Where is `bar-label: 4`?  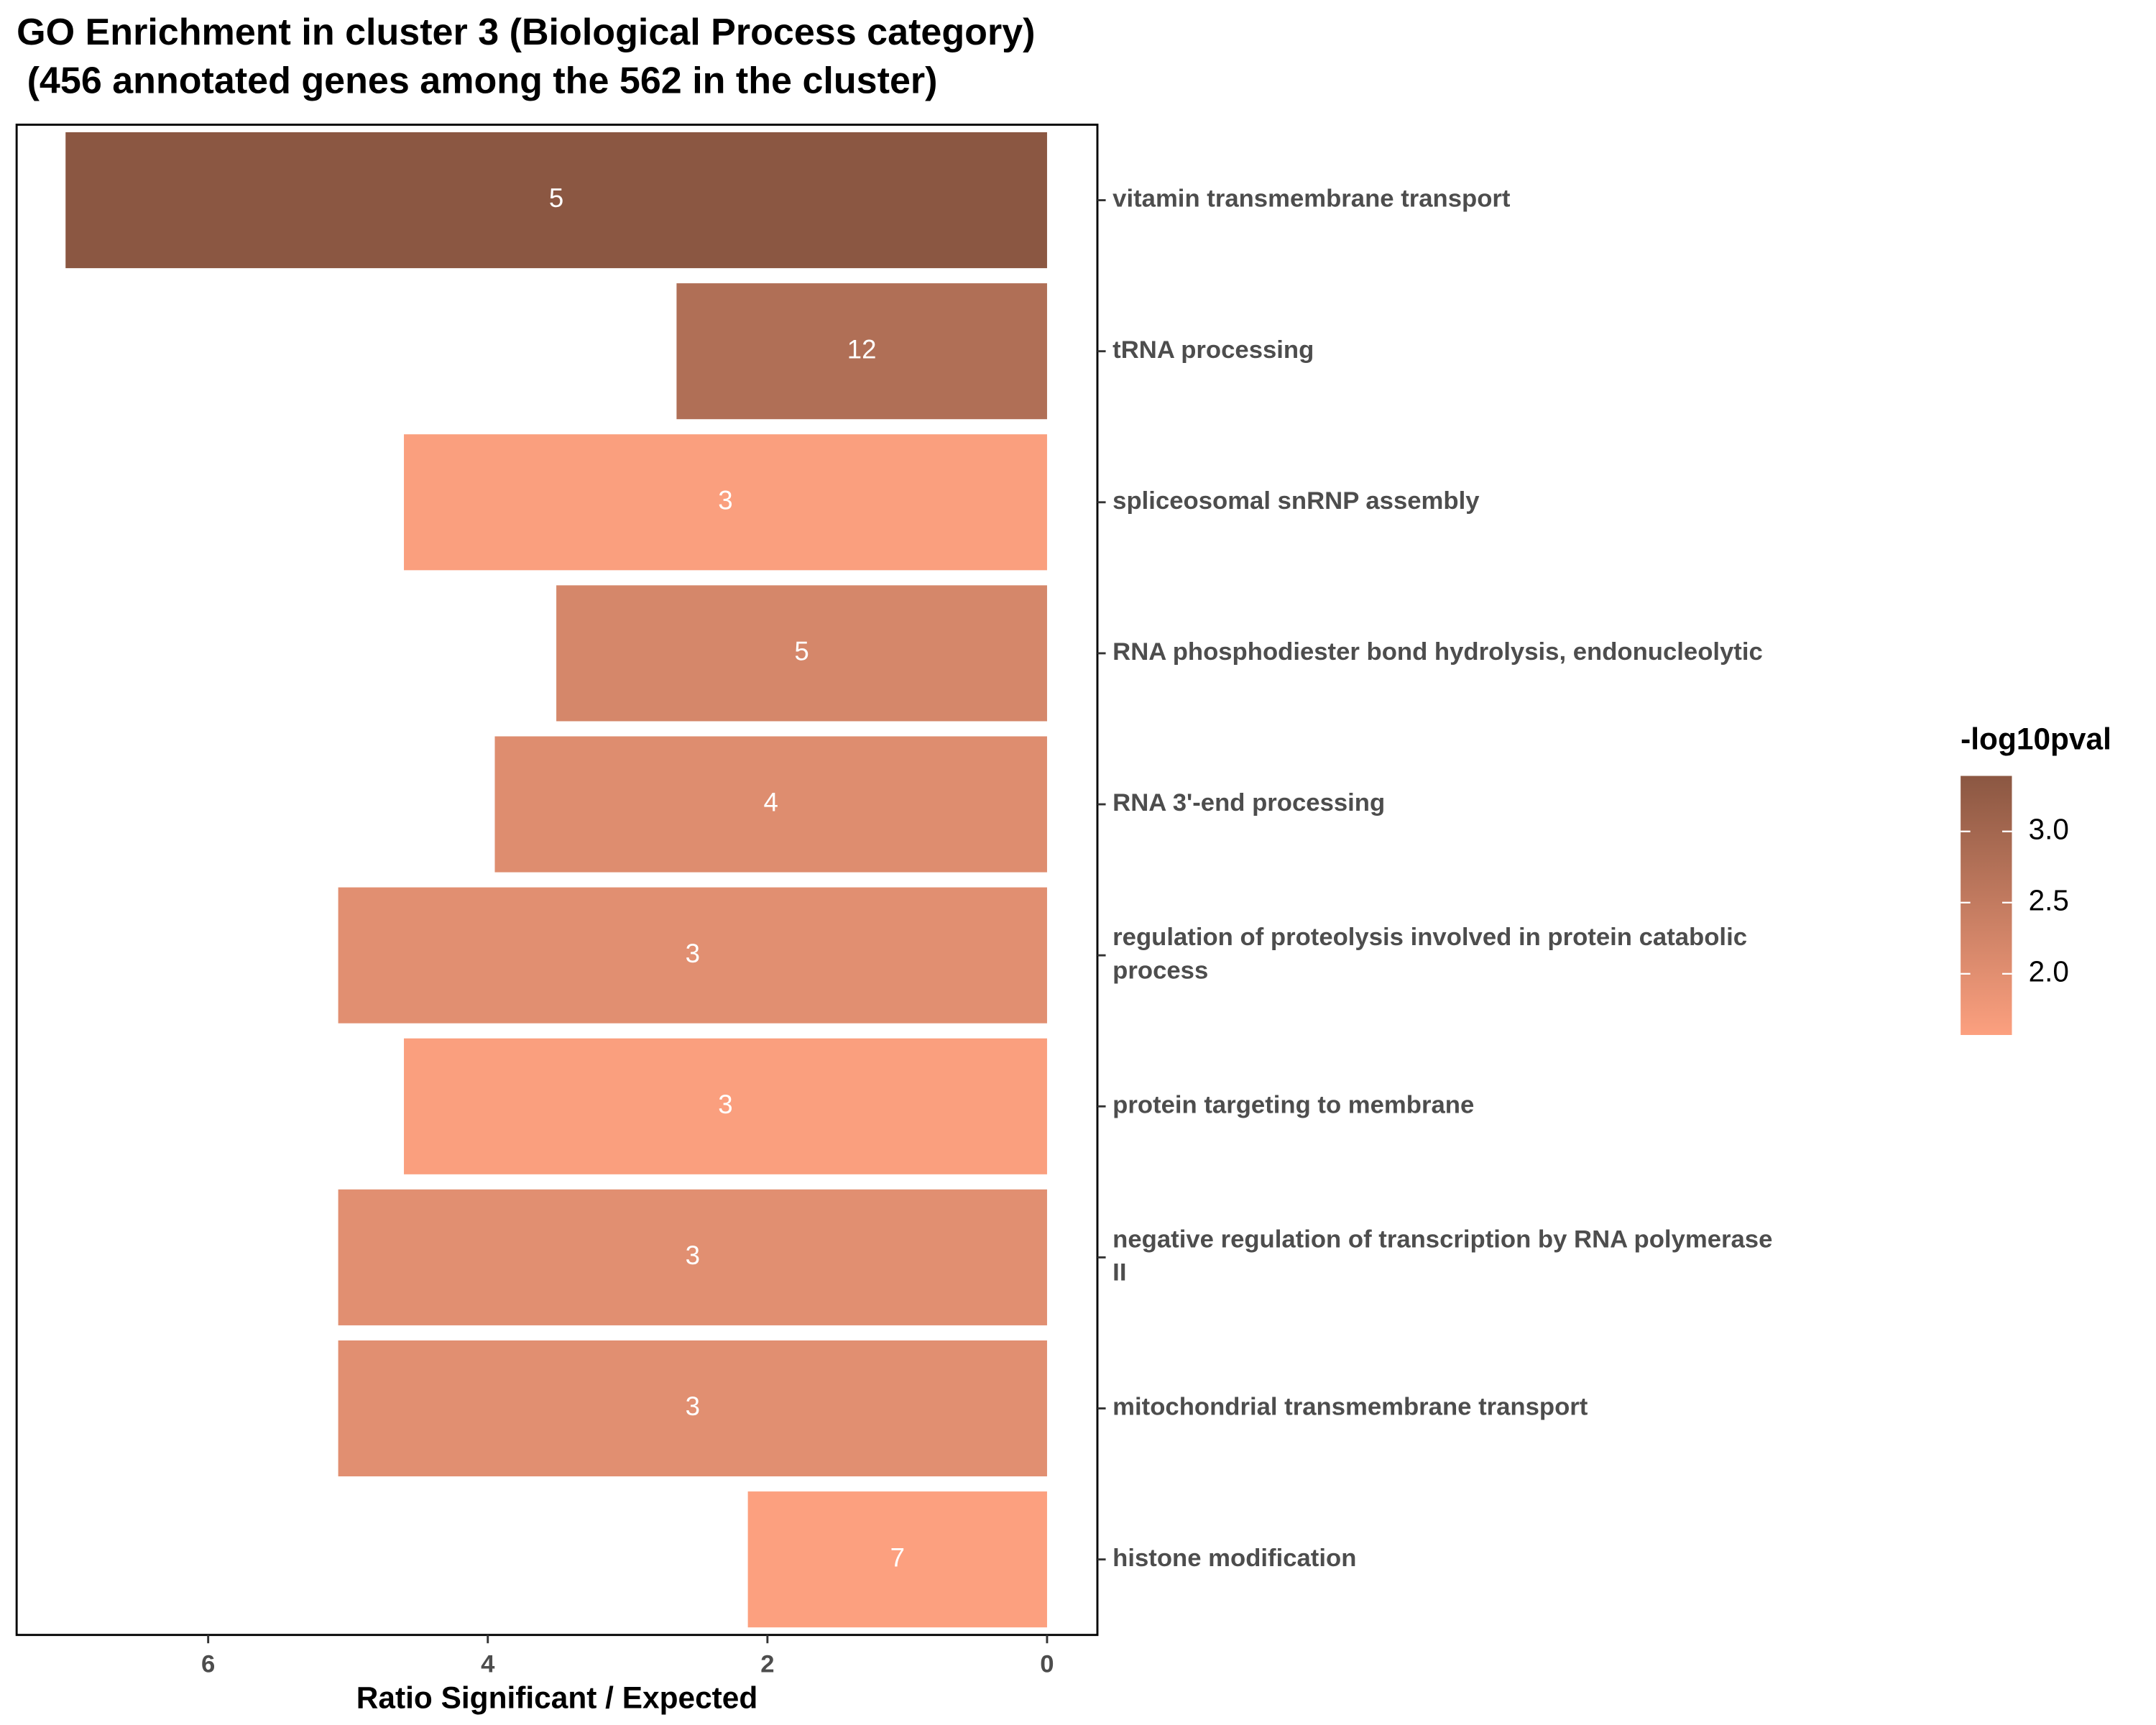 bar-label: 4 is located at coordinates (771, 802).